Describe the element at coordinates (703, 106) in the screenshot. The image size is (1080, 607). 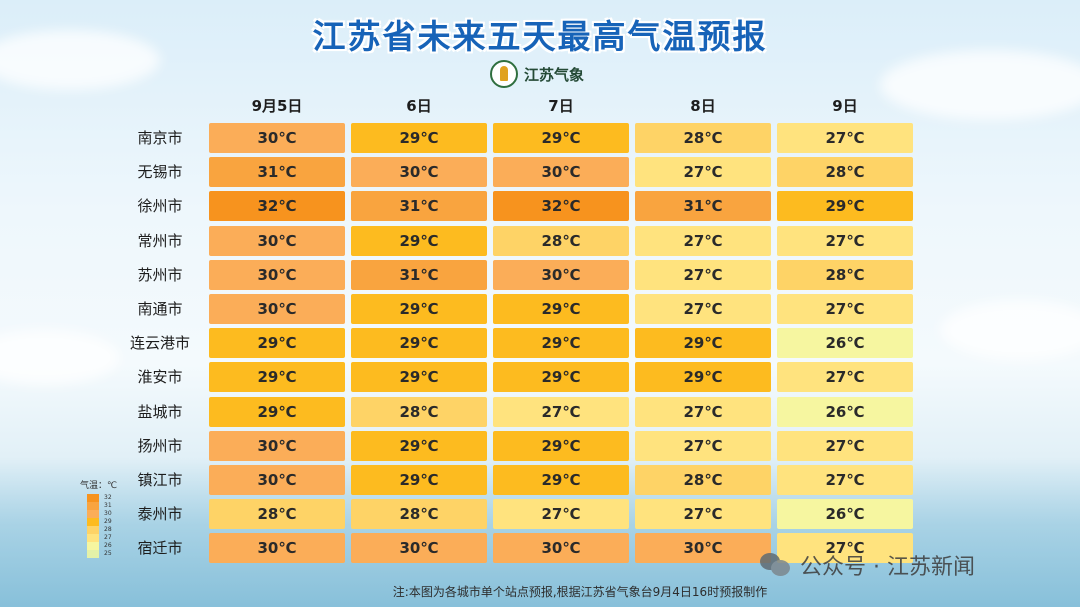
I see `day-header: 8日` at that location.